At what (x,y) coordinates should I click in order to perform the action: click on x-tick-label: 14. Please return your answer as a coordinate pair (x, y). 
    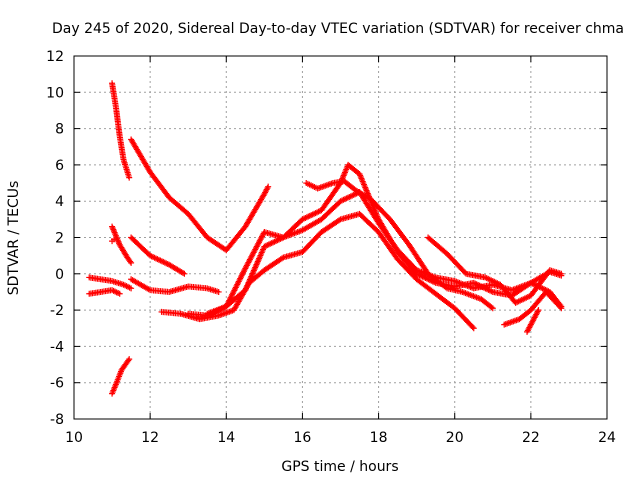
    Looking at the image, I should click on (226, 438).